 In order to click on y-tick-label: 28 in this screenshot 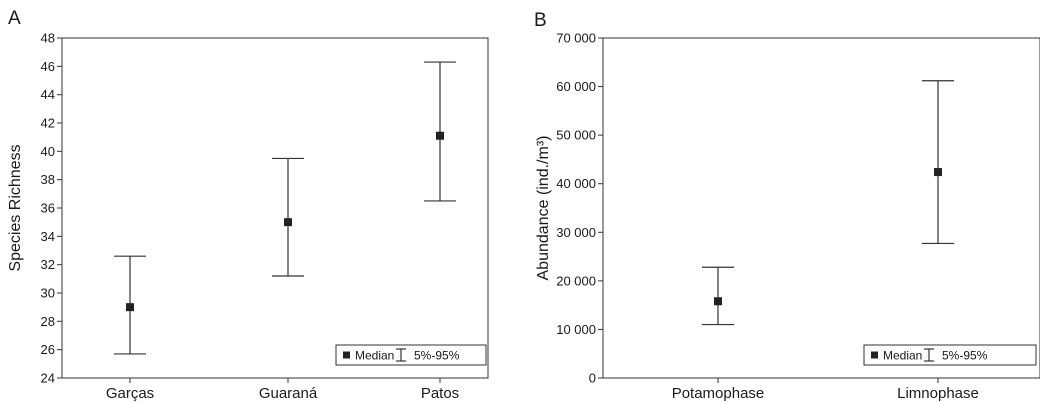, I will do `click(48, 321)`.